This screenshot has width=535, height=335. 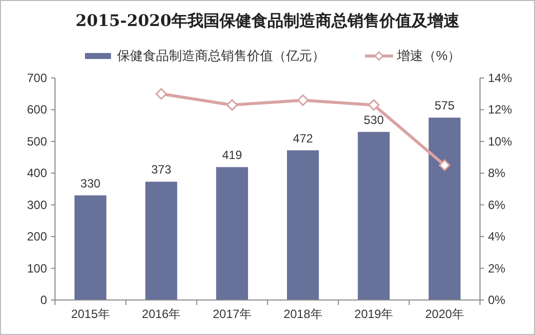 I want to click on y-tick-label: 400, so click(x=37, y=173).